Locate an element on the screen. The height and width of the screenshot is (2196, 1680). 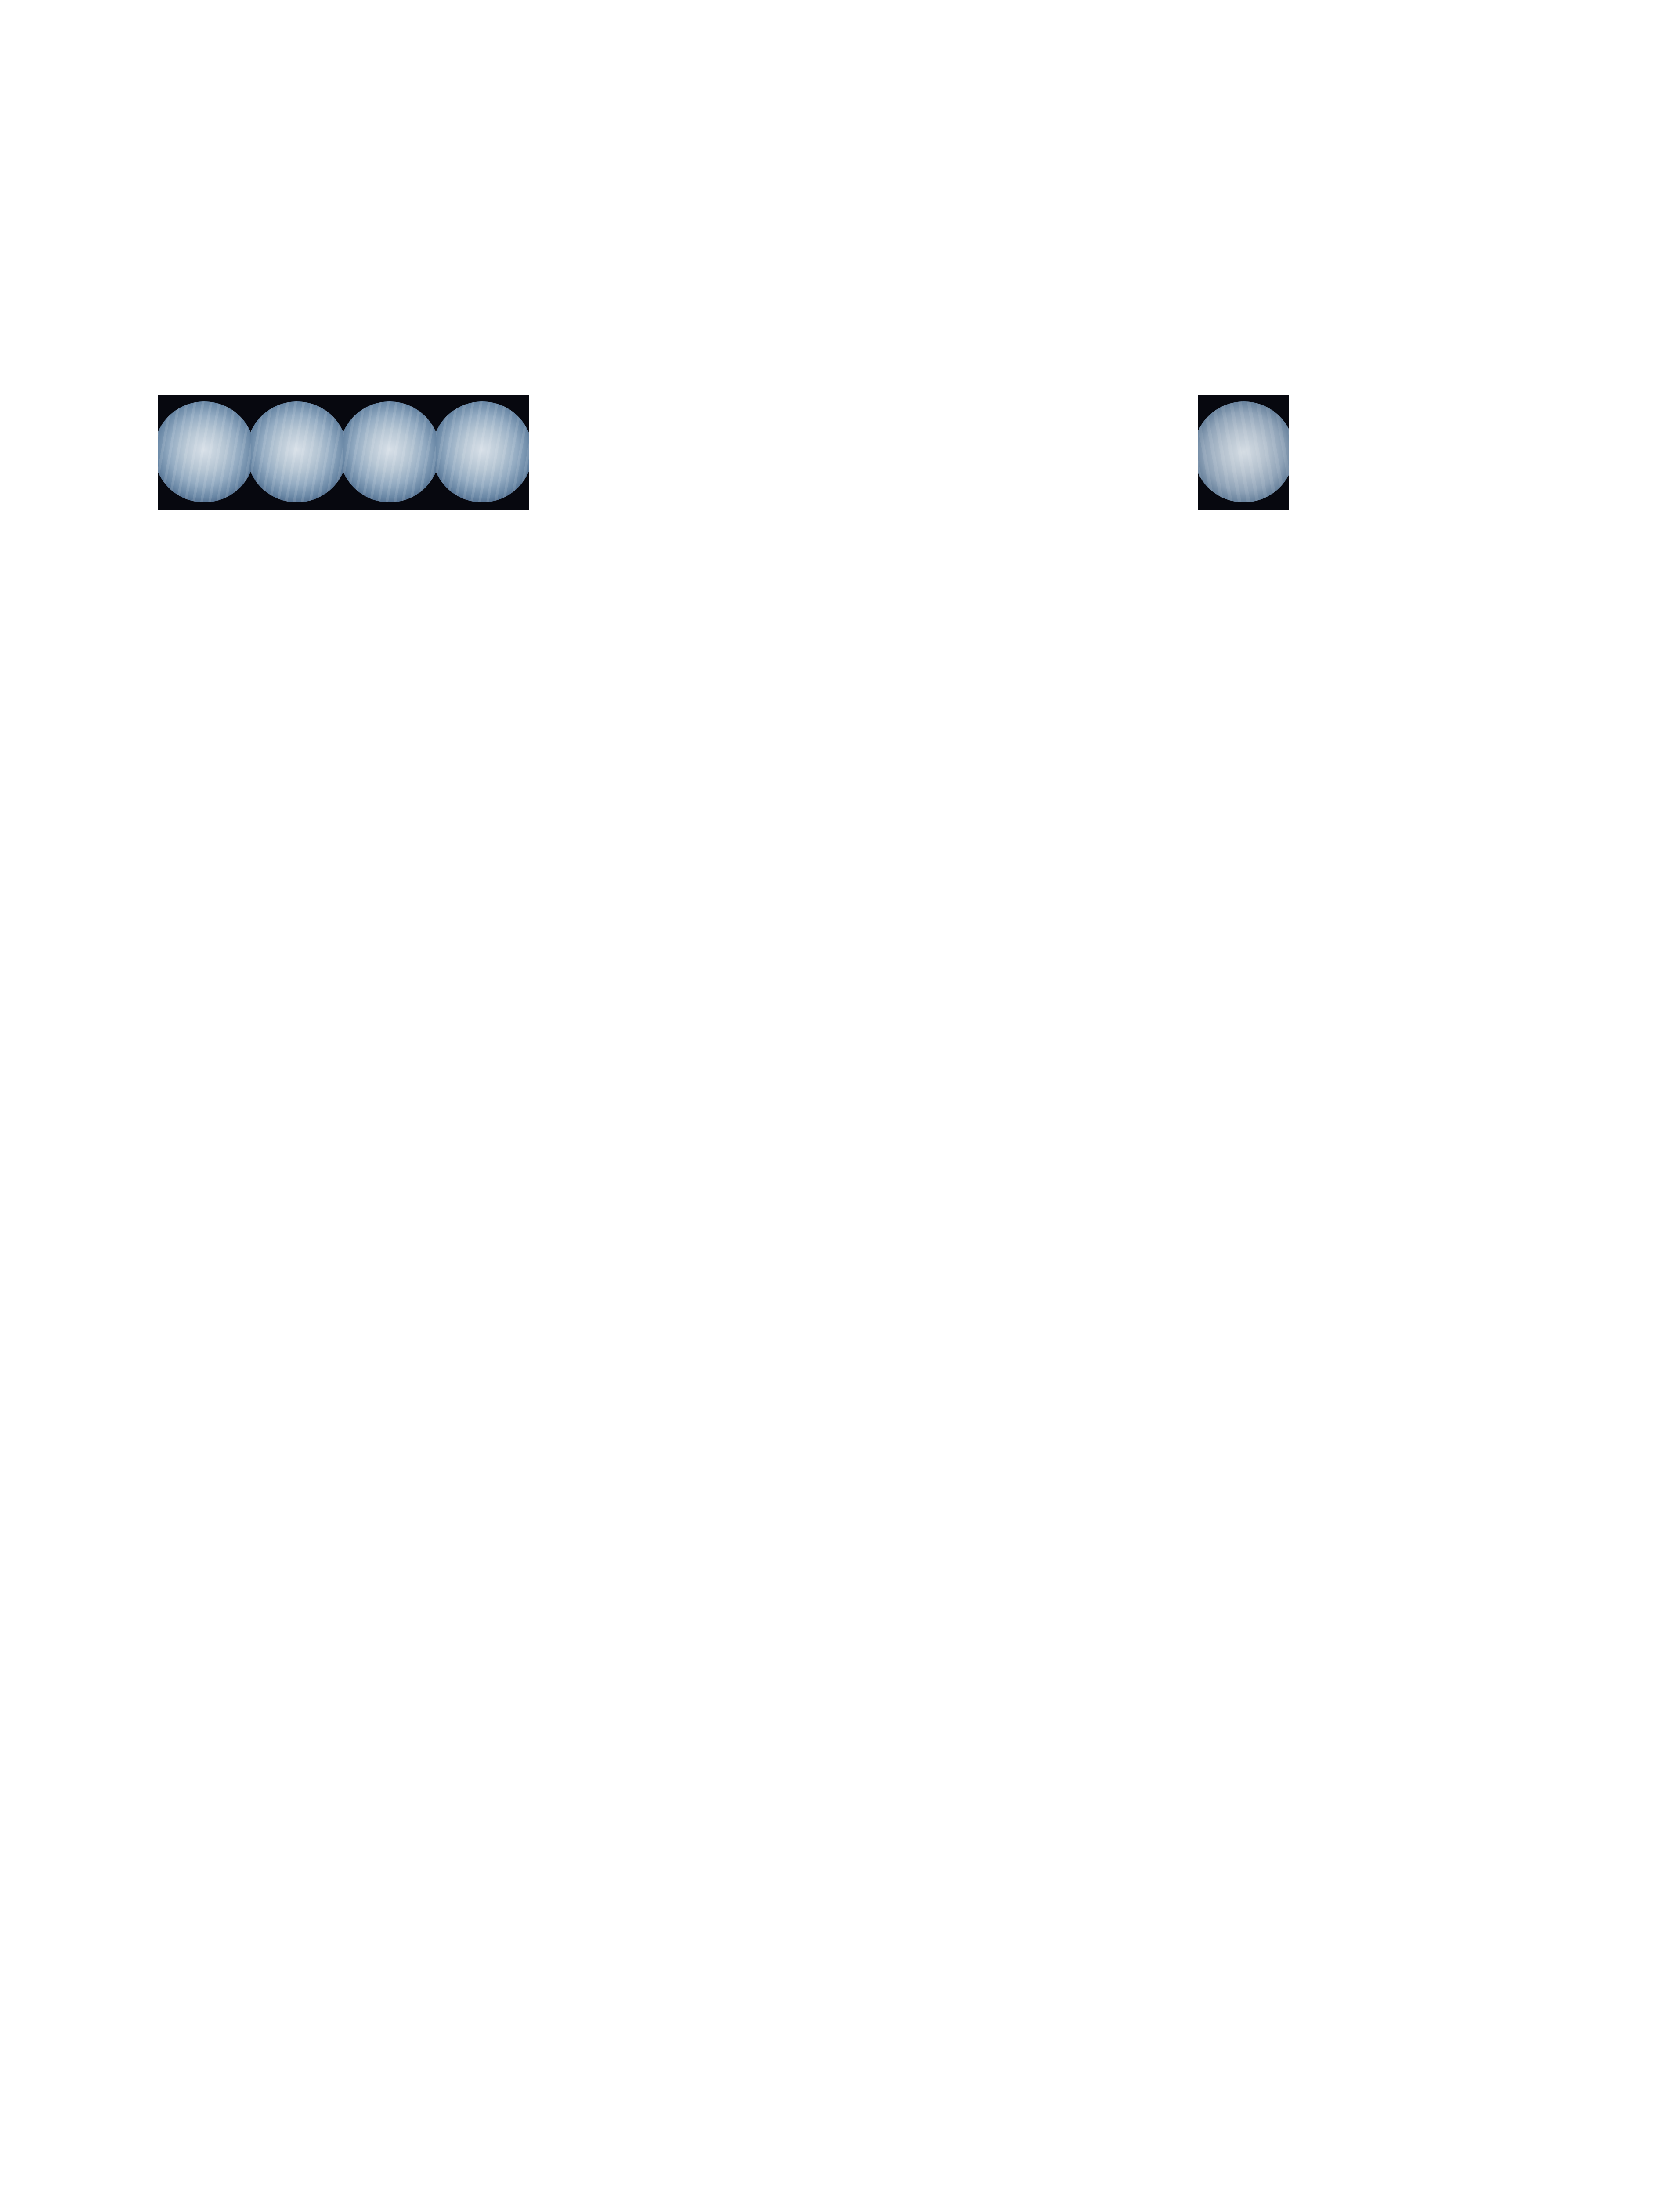
yaxis-label-cloud-occurrence is located at coordinates (73, 816).